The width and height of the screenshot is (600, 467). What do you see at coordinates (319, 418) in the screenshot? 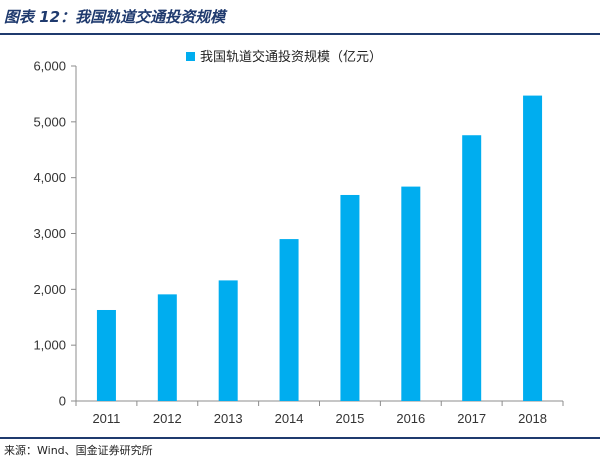
I see `x-tick-labels: 2011 2012 2013 2014 2015 2016 2017 2018` at bounding box center [319, 418].